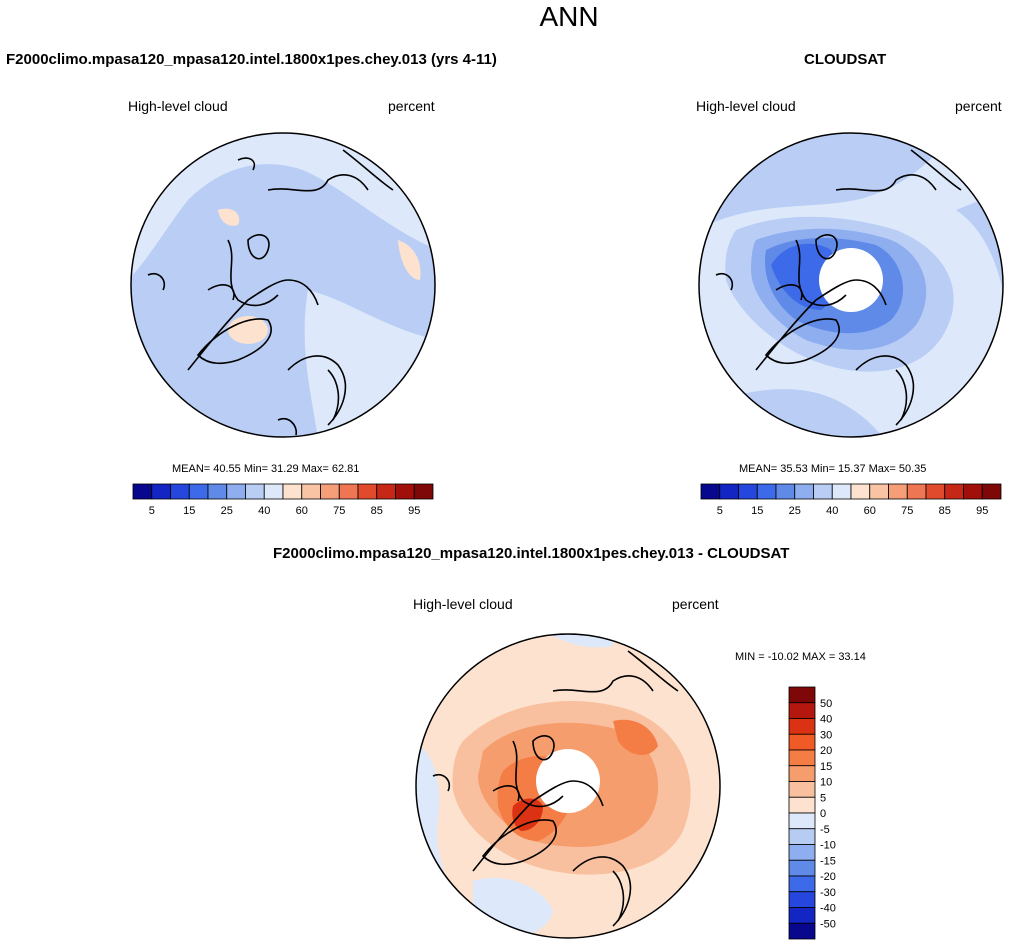 The height and width of the screenshot is (945, 1011). Describe the element at coordinates (746, 106) in the screenshot. I see `obs-variable-label: High-level cloud` at that location.